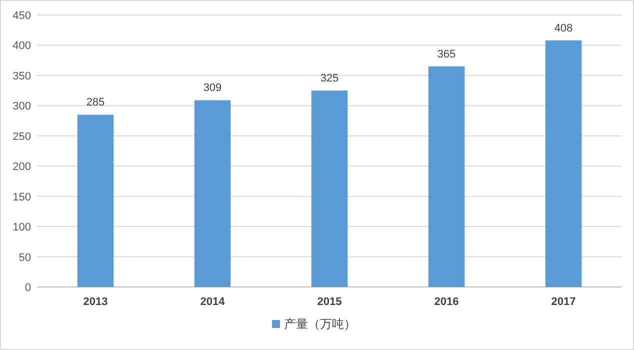 The image size is (634, 350). Describe the element at coordinates (95, 302) in the screenshot. I see `x-tick-label: 2013` at that location.